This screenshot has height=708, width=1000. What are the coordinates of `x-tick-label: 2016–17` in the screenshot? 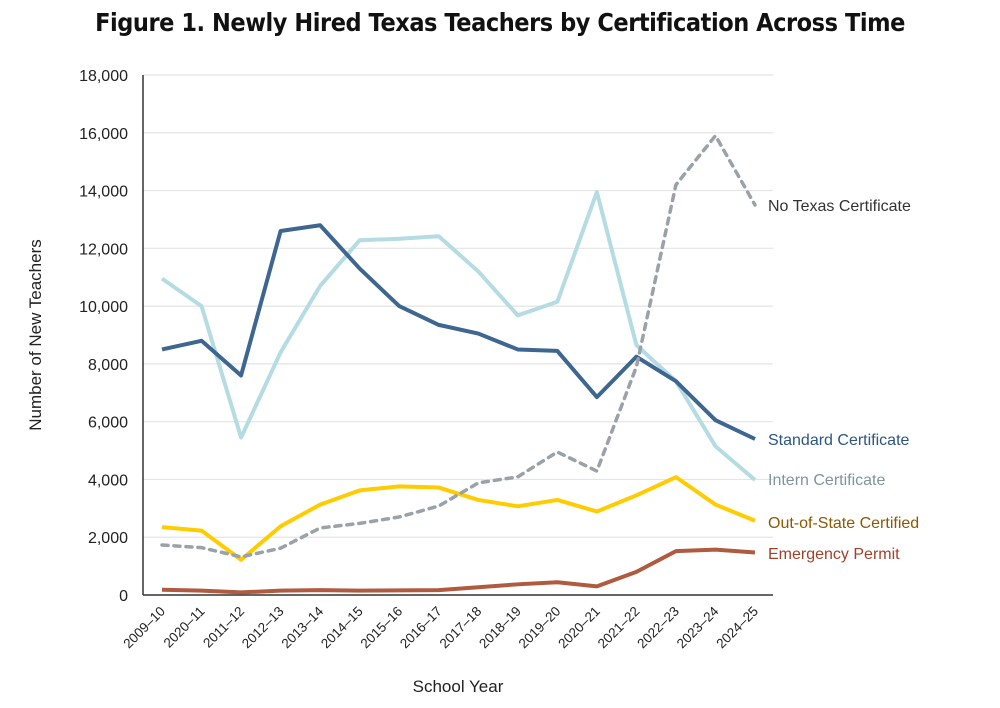 It's located at (421, 628).